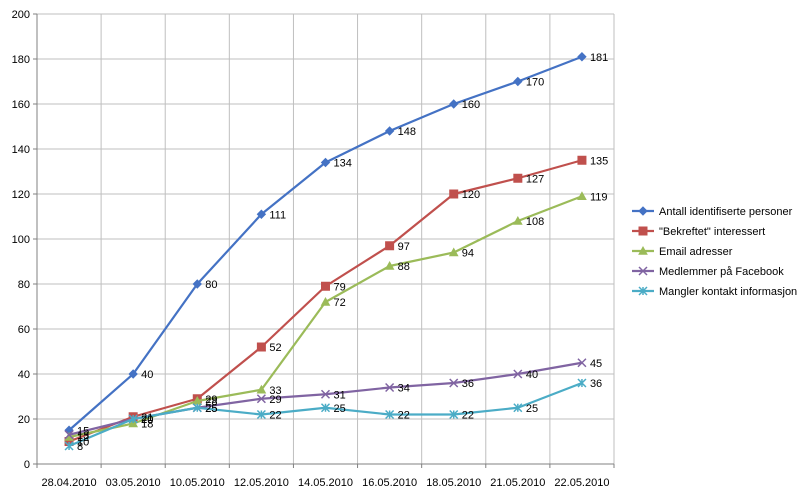 Image resolution: width=800 pixels, height=501 pixels. Describe the element at coordinates (471, 195) in the screenshot. I see `data-label: 120` at that location.